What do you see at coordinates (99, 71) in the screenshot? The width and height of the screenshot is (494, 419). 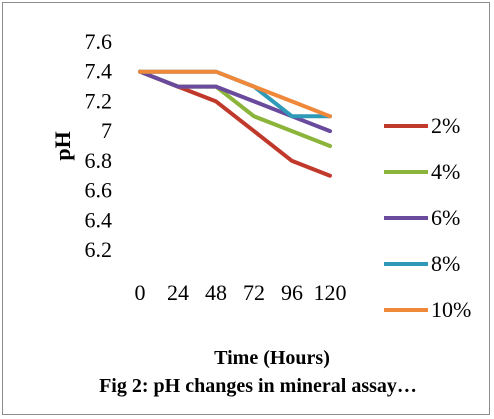 I see `y-tick-label: 7.4` at bounding box center [99, 71].